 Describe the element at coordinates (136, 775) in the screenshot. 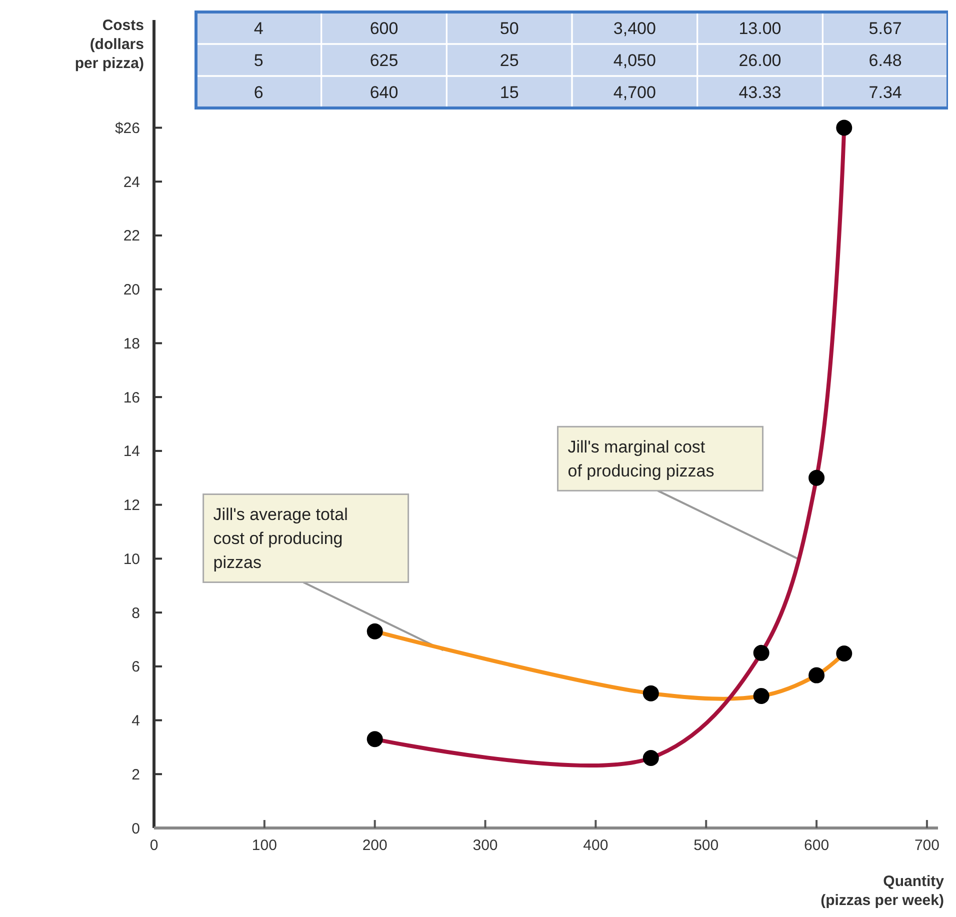

I see `y-tick-label: 2` at that location.